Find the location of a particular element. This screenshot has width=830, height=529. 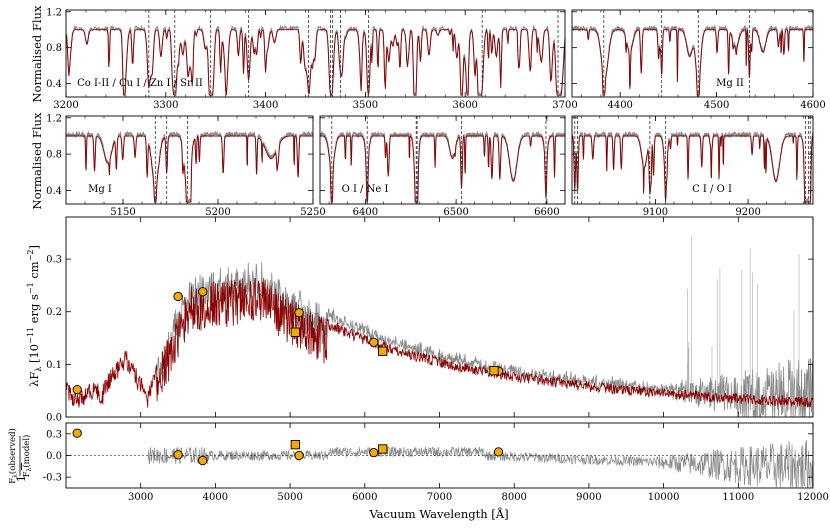

xtick-label: 4600 is located at coordinates (812, 105).